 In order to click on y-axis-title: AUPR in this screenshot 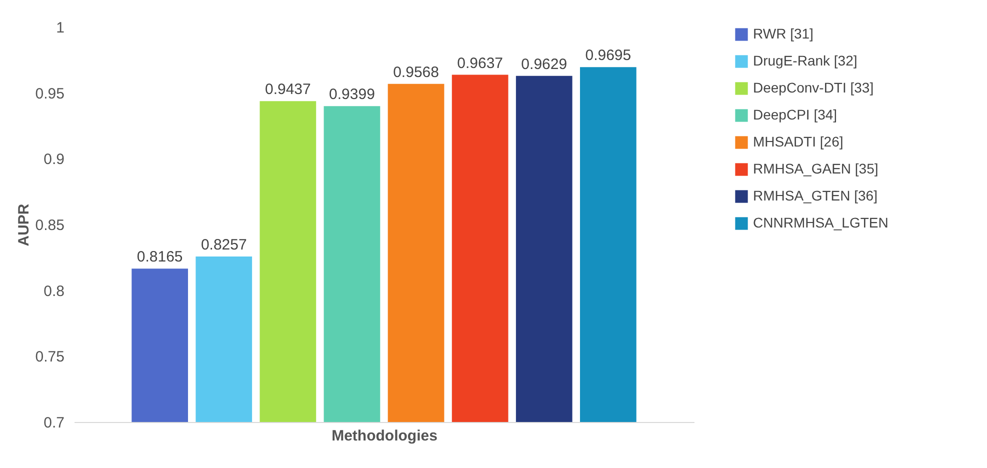, I will do `click(23, 225)`.